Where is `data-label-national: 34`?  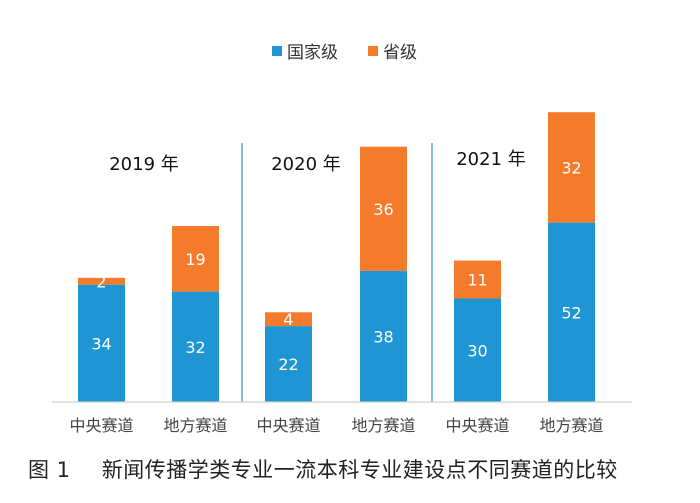
data-label-national: 34 is located at coordinates (101, 343).